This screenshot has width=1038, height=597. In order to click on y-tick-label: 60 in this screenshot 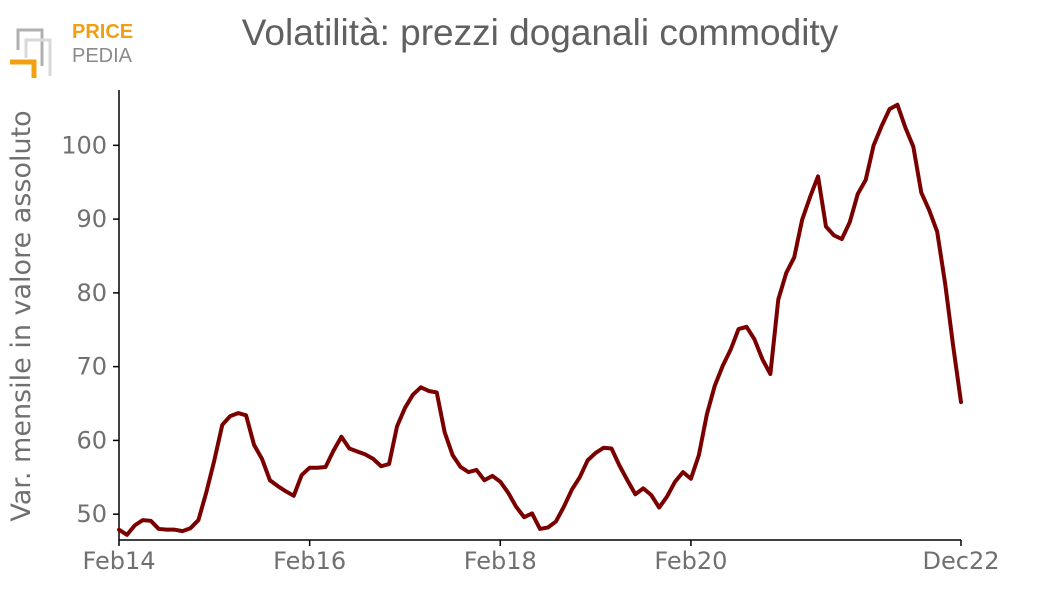, I will do `click(91, 440)`.